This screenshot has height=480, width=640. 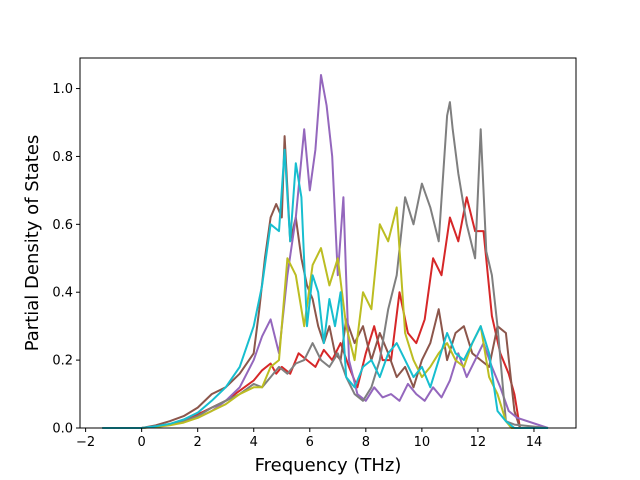 What do you see at coordinates (328, 465) in the screenshot?
I see `x-axis-label: Frequency (THz)` at bounding box center [328, 465].